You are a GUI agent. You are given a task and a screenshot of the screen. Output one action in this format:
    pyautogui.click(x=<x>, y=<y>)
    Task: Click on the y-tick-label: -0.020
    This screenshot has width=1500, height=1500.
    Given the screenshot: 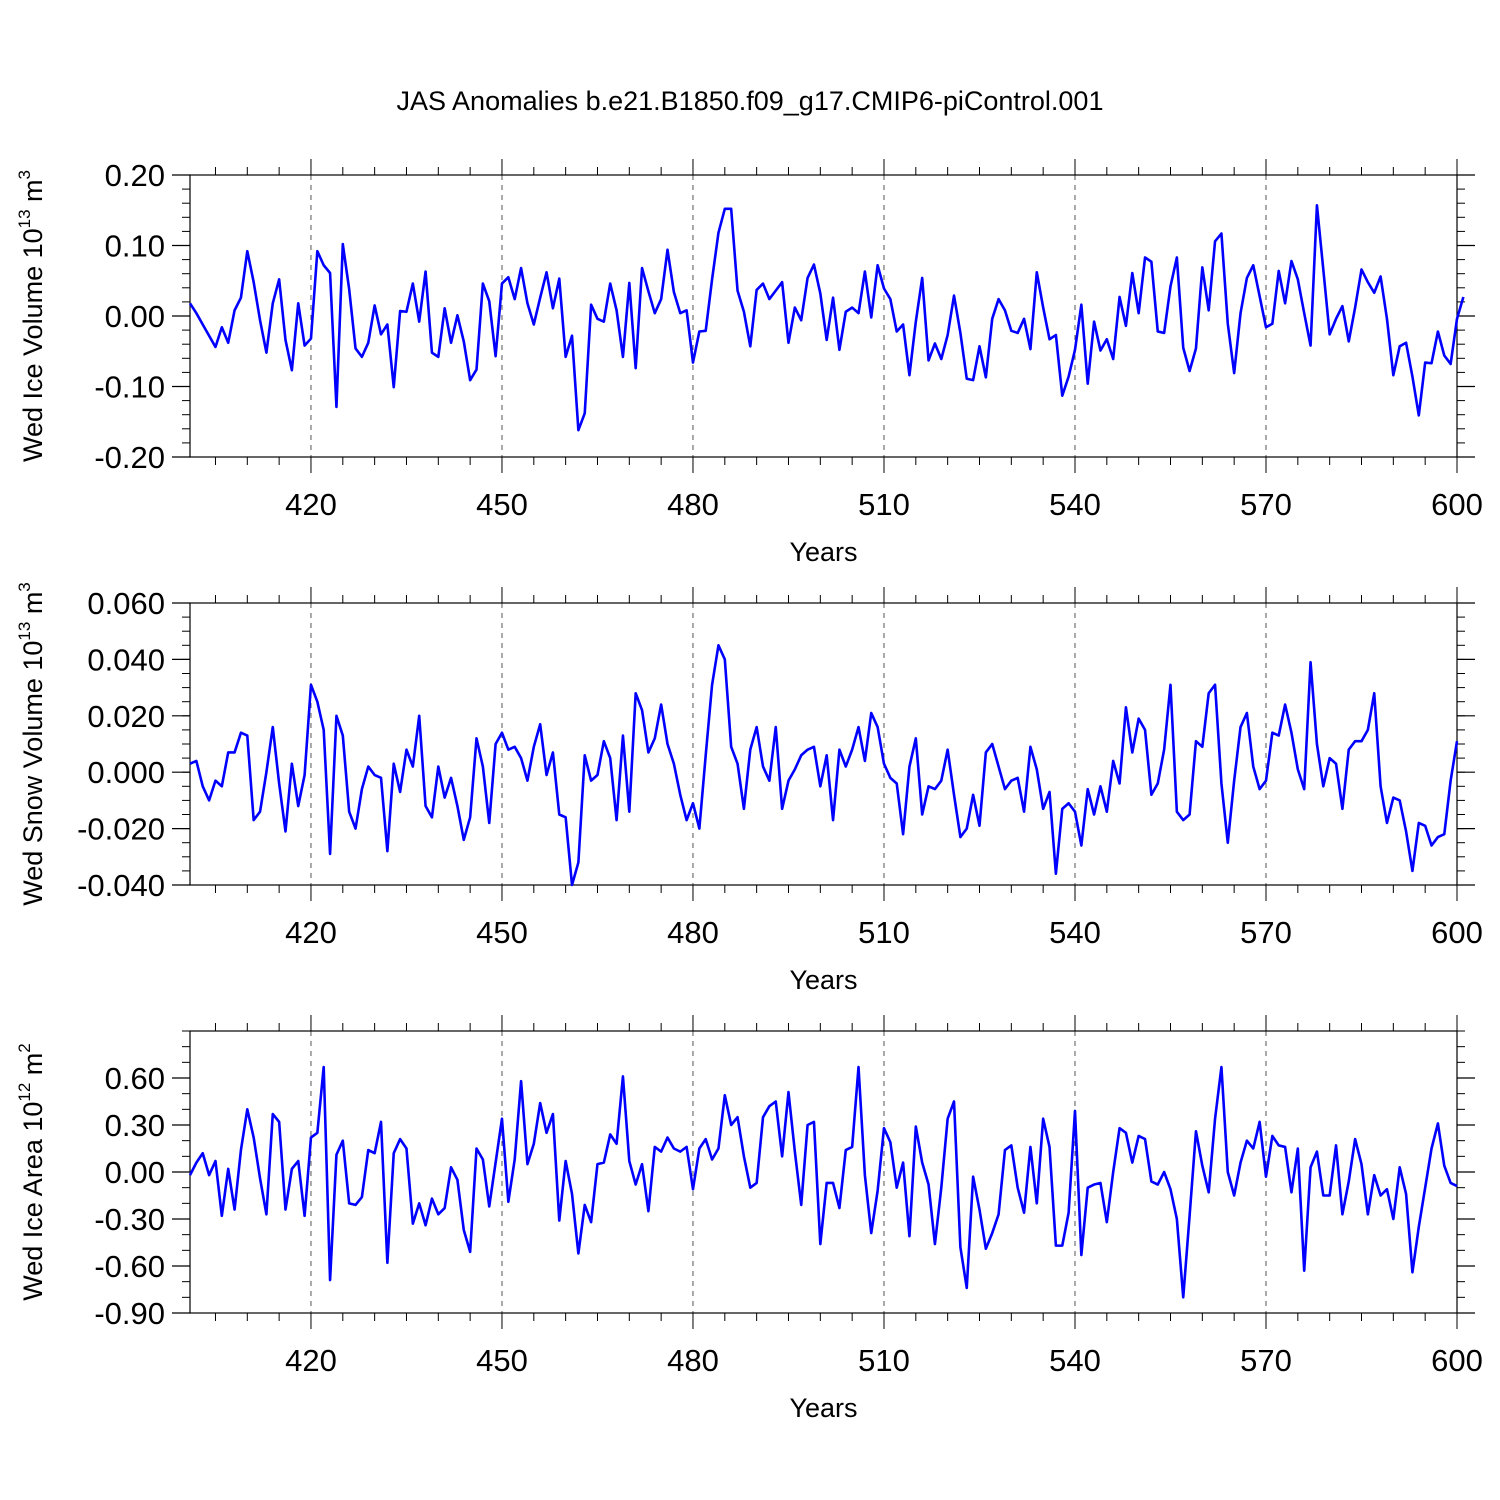 What is the action you would take?
    pyautogui.click(x=121, y=829)
    